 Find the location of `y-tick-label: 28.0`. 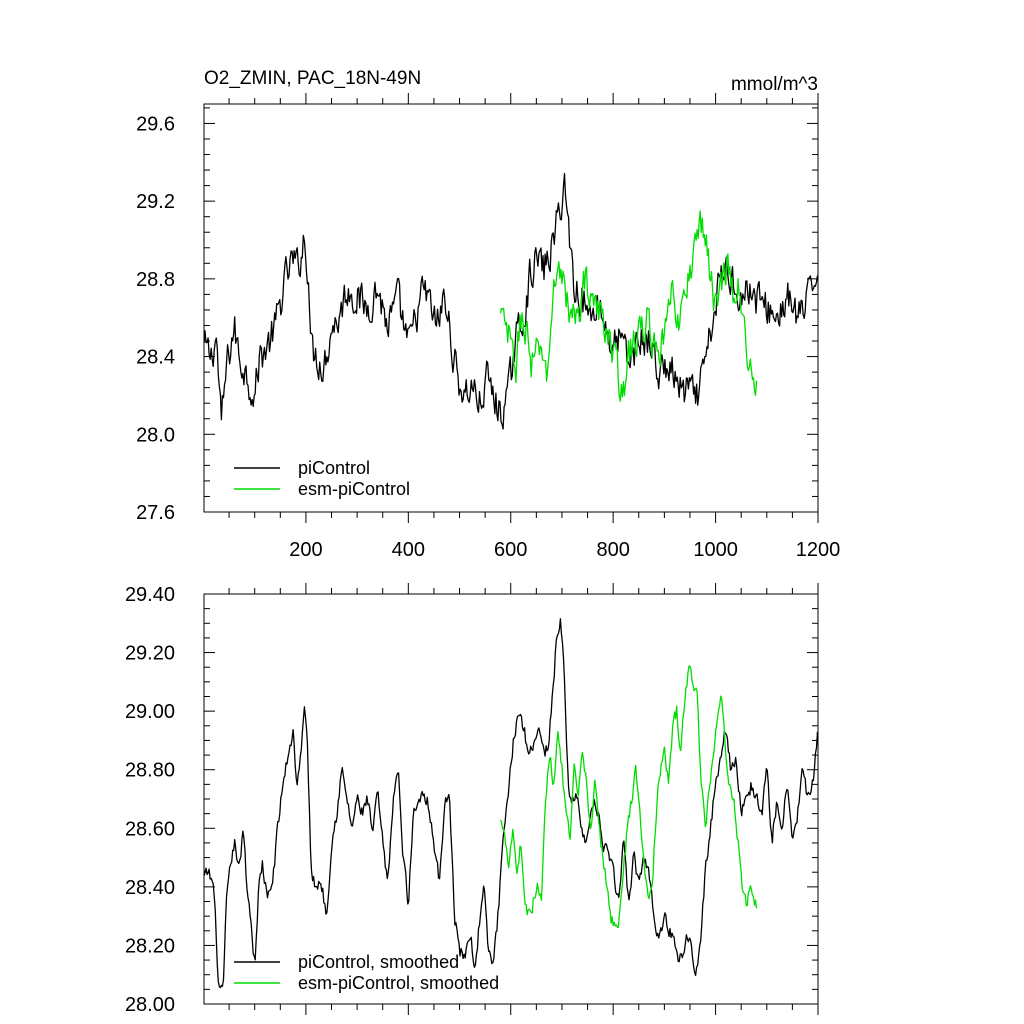

y-tick-label: 28.0 is located at coordinates (155, 435).